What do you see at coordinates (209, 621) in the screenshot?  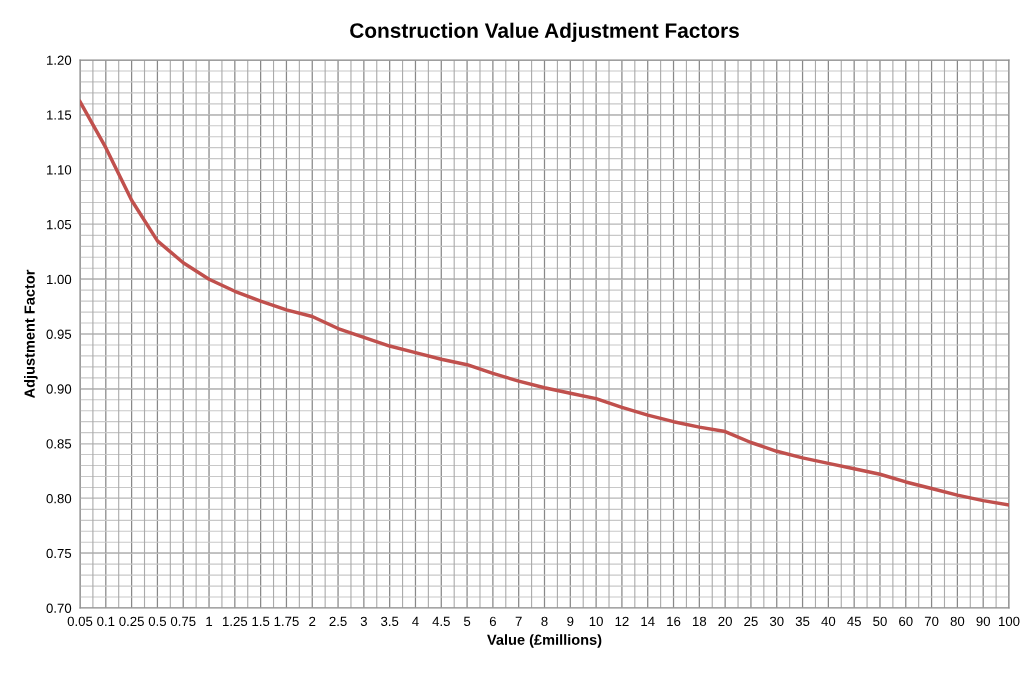 I see `x-tick-label: 1` at bounding box center [209, 621].